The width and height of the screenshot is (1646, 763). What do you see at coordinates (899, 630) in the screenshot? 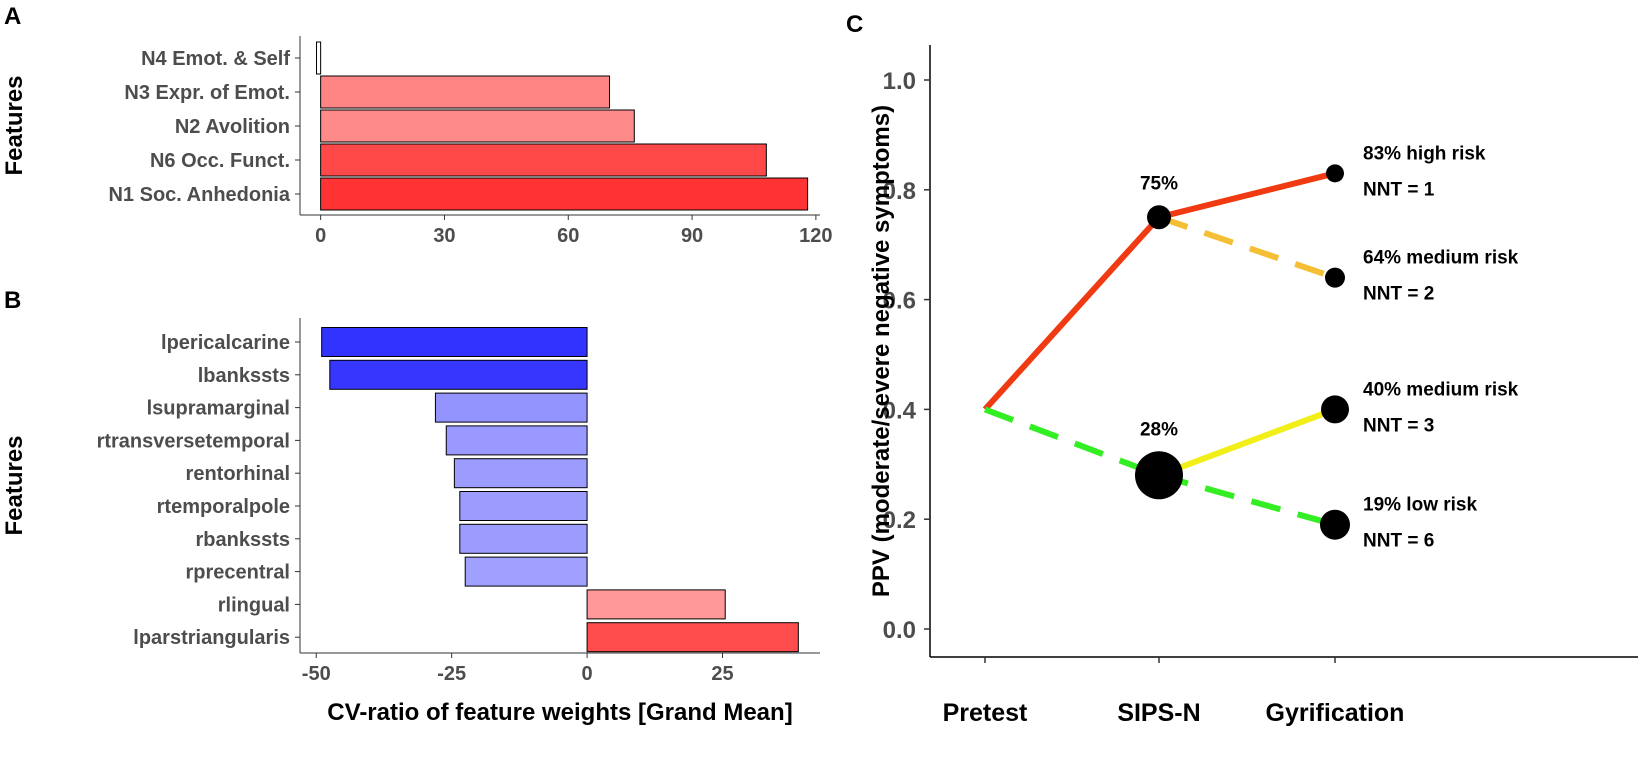
I see `y-tick-label: 0.0` at bounding box center [899, 630].